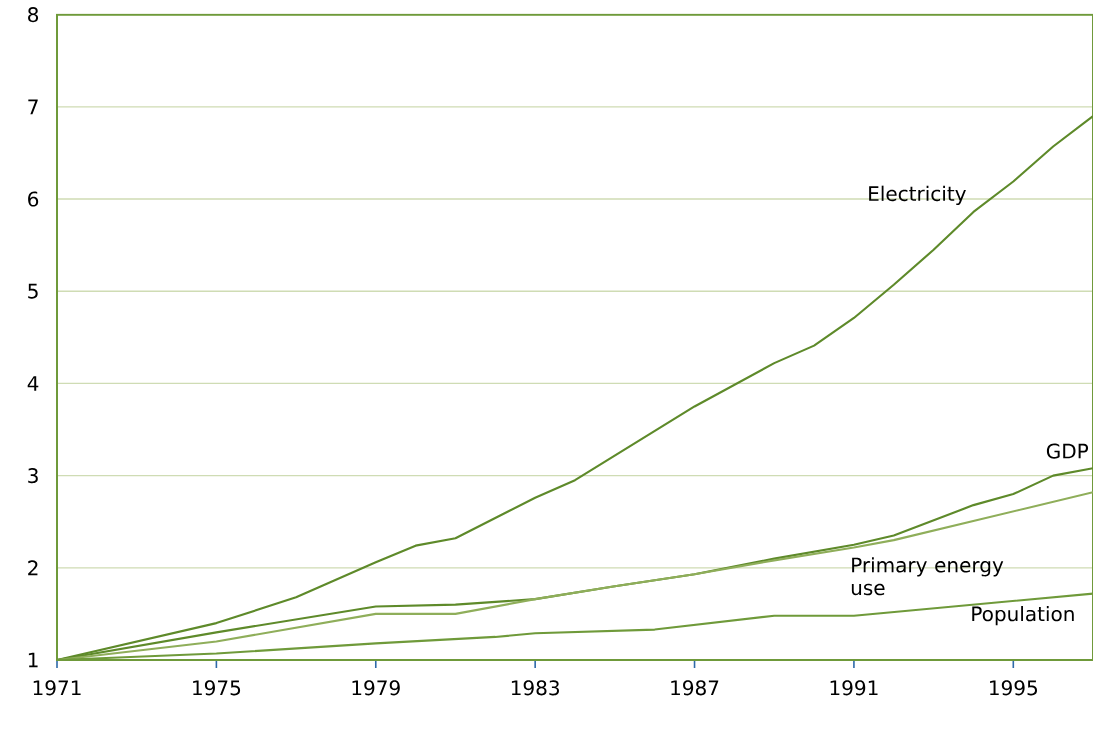  I want to click on y-tick-label: 4, so click(33, 383).